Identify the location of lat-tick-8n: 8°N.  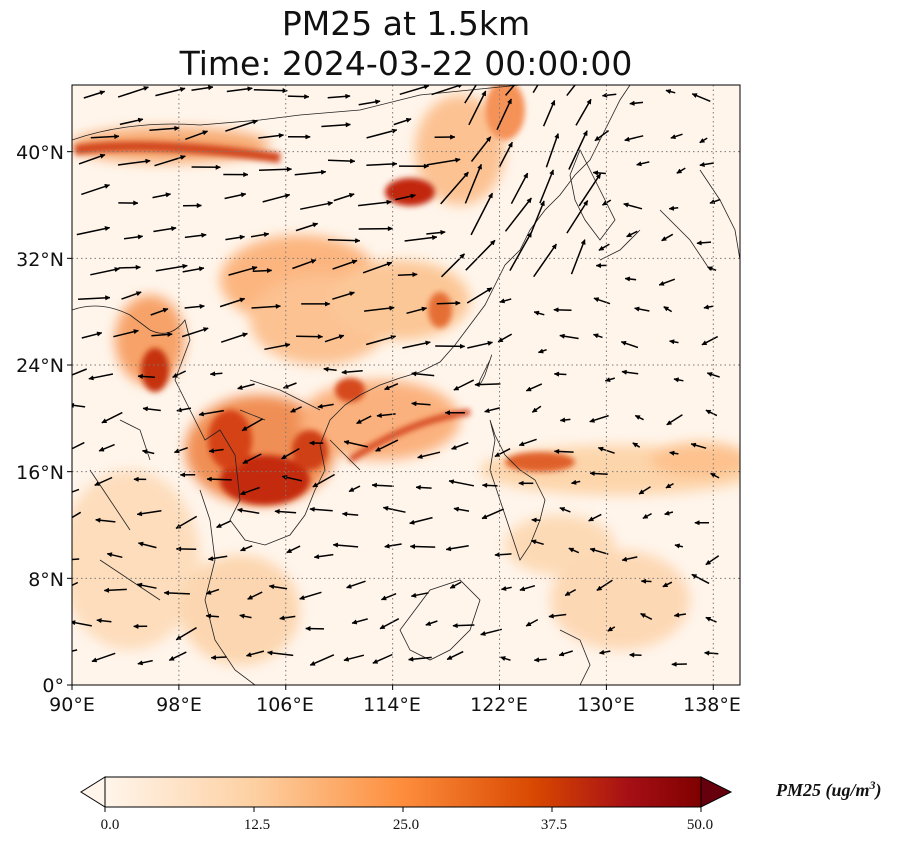
(46, 580).